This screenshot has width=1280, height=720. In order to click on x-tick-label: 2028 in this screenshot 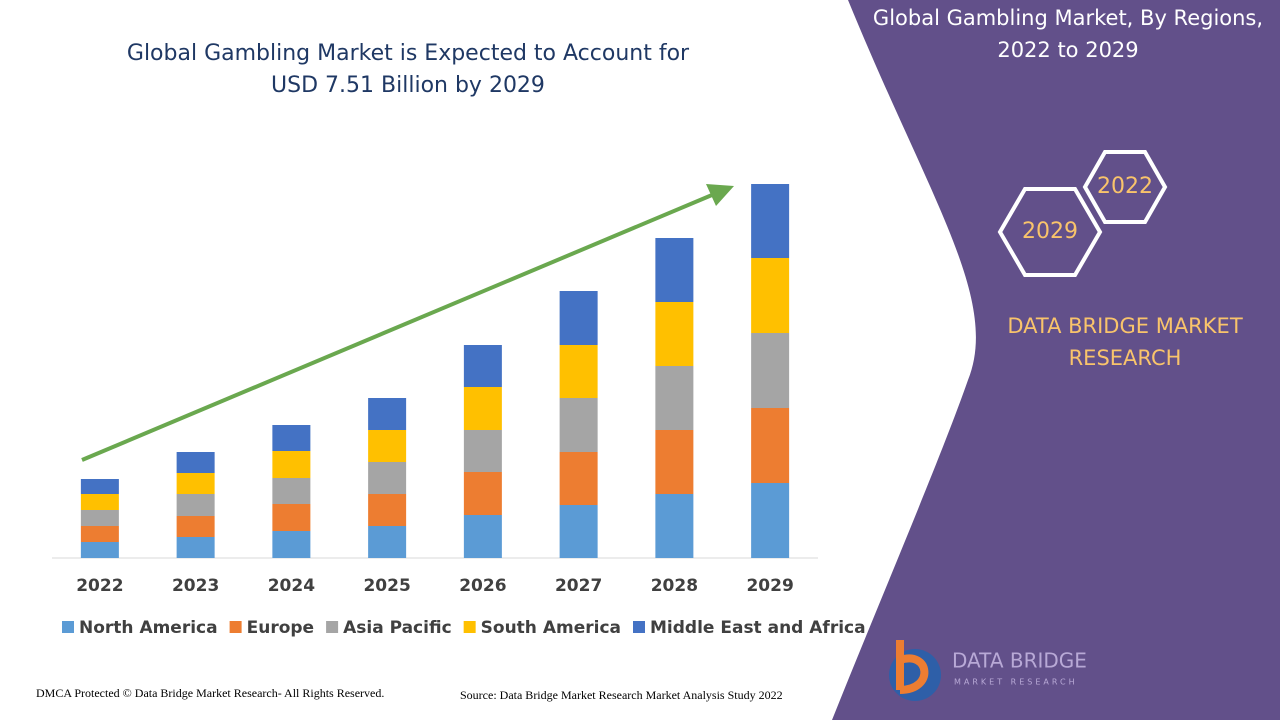, I will do `click(674, 586)`.